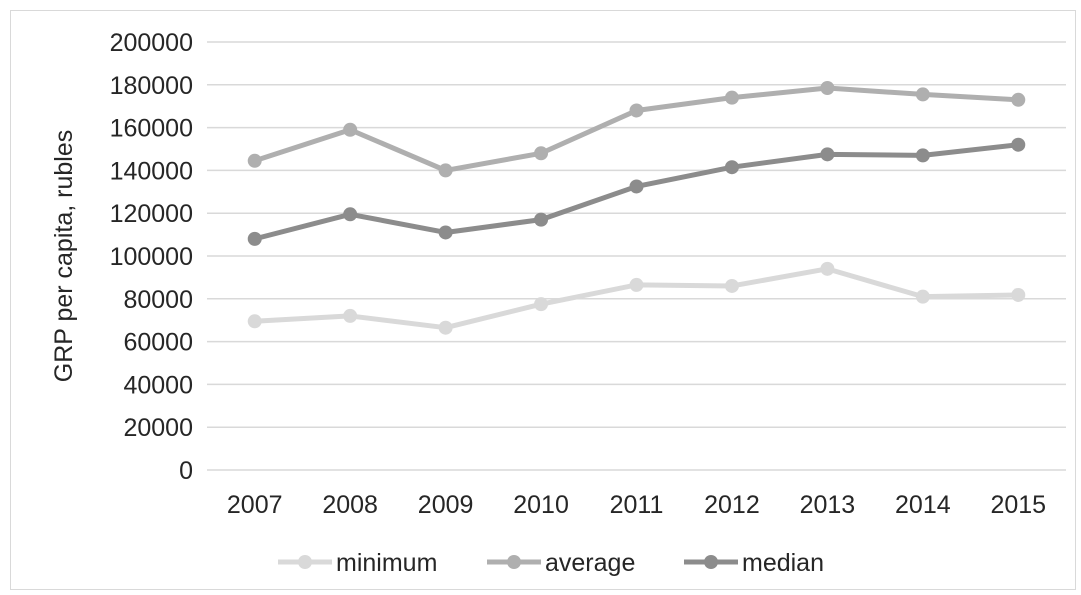 The width and height of the screenshot is (1081, 595). What do you see at coordinates (158, 343) in the screenshot?
I see `y-tick-label: 60000` at bounding box center [158, 343].